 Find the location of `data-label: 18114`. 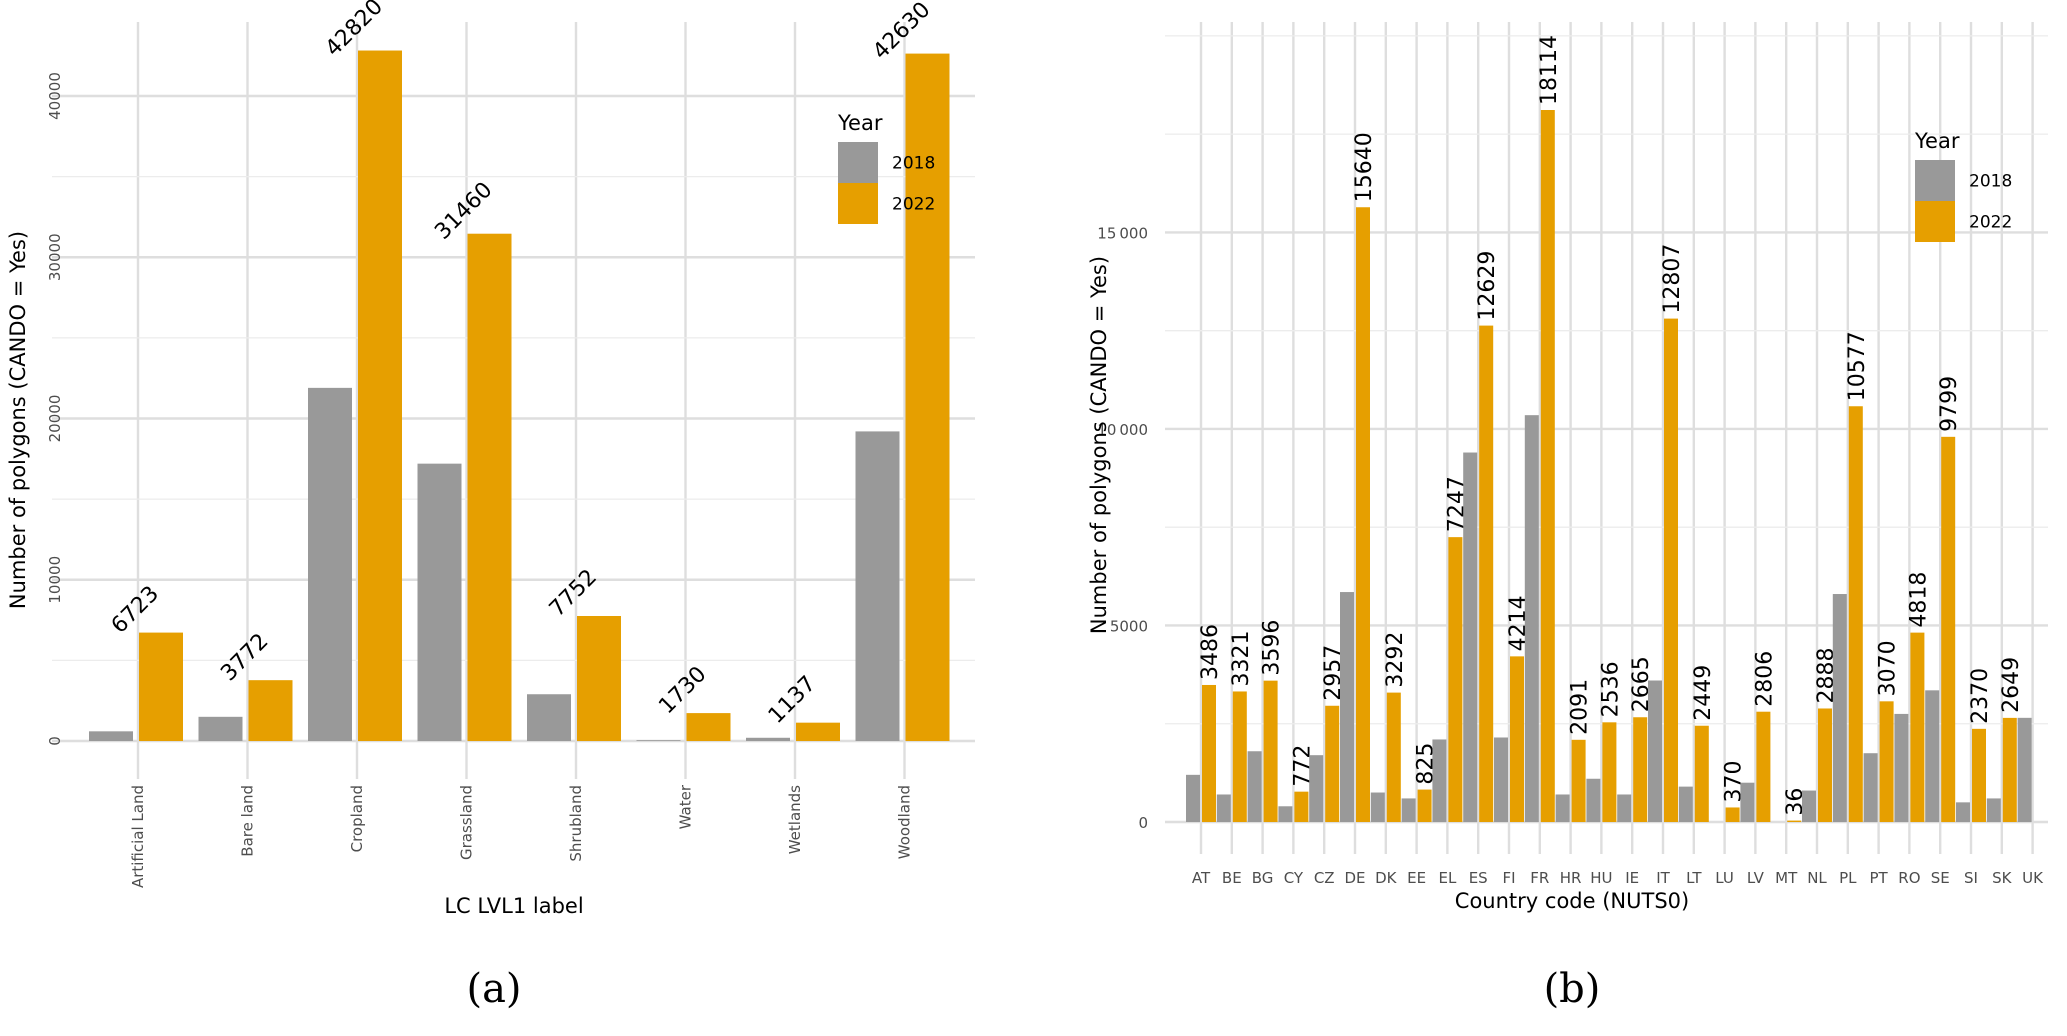

data-label: 18114 is located at coordinates (1549, 70).